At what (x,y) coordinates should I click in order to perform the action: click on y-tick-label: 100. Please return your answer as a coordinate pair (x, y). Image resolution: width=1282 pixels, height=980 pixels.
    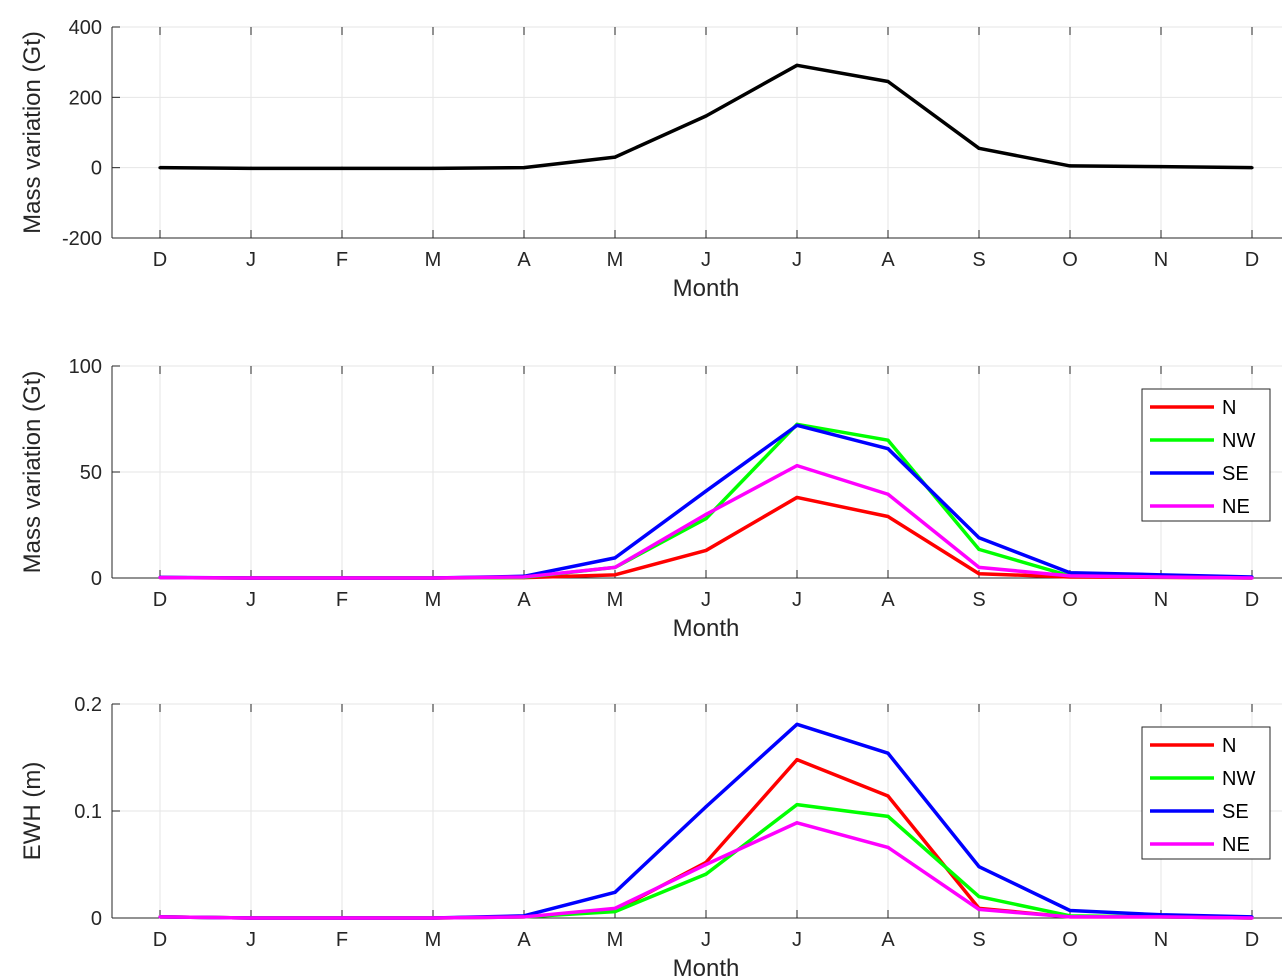
    Looking at the image, I should click on (85, 367).